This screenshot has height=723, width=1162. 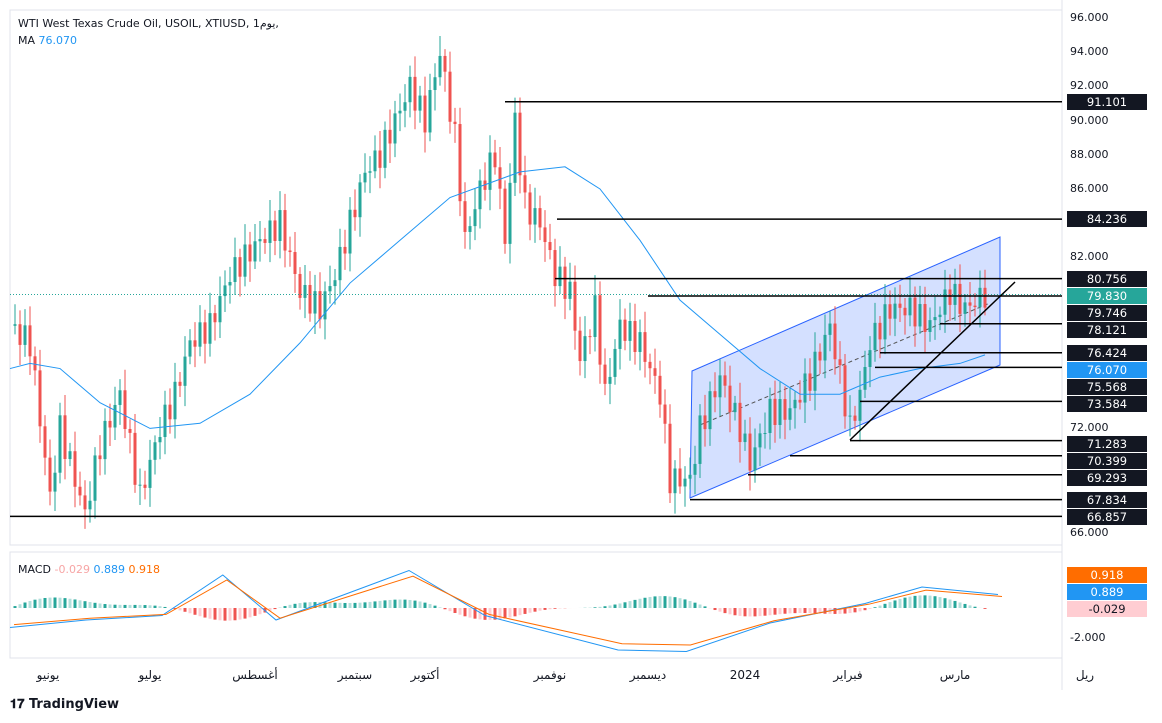 I want to click on macd-hist-tag: -0.029, so click(x=1107, y=609).